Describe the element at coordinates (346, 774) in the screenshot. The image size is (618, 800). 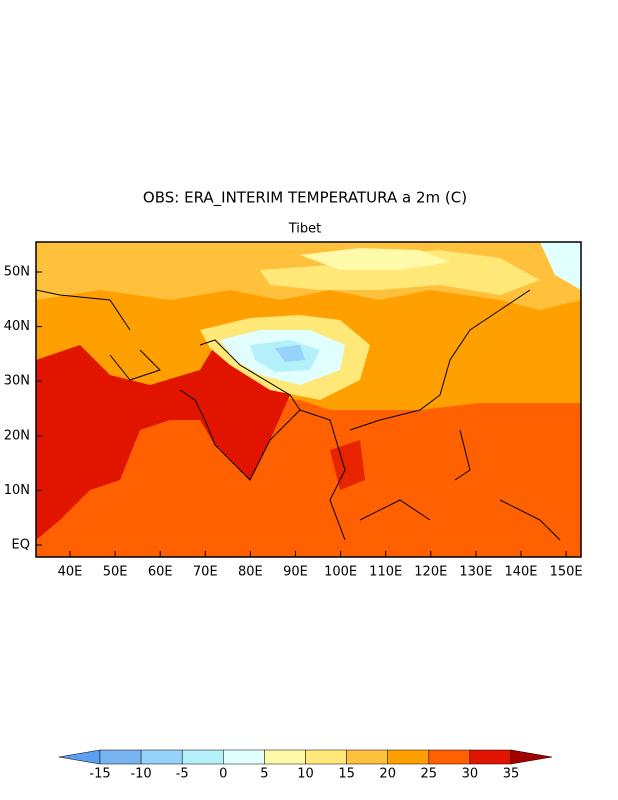
I see `colorbar-label: 15` at that location.